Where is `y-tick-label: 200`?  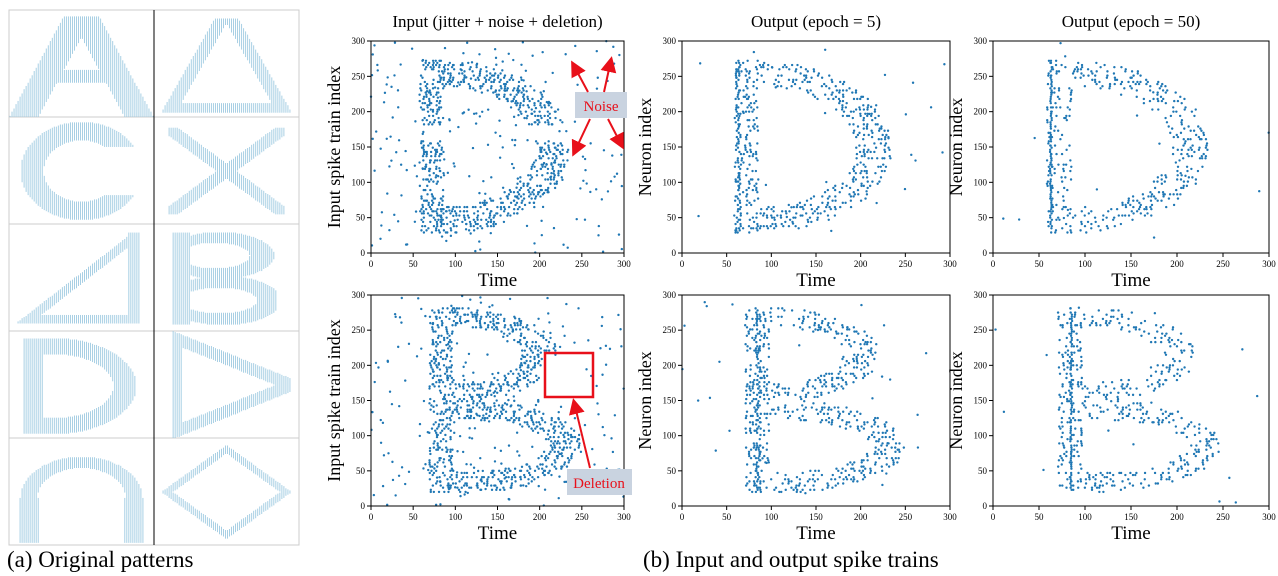
y-tick-label: 200 is located at coordinates (359, 365).